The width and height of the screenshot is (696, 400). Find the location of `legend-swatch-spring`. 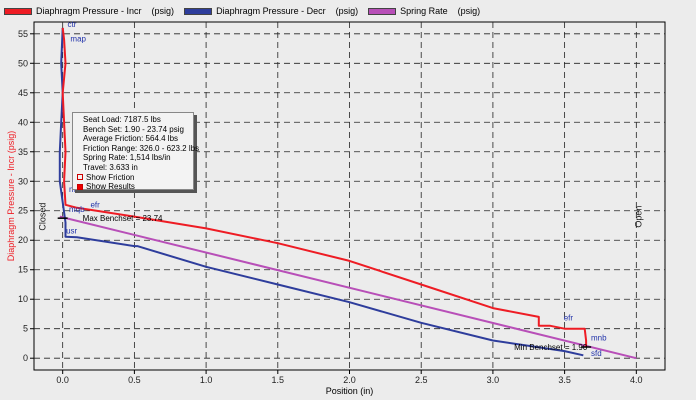

legend-swatch-spring is located at coordinates (382, 11).